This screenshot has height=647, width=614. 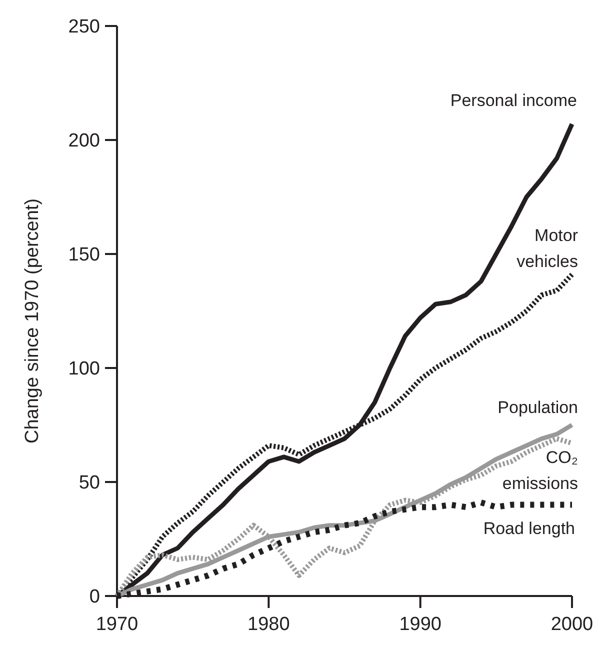 What do you see at coordinates (538, 407) in the screenshot?
I see `series-label: Population` at bounding box center [538, 407].